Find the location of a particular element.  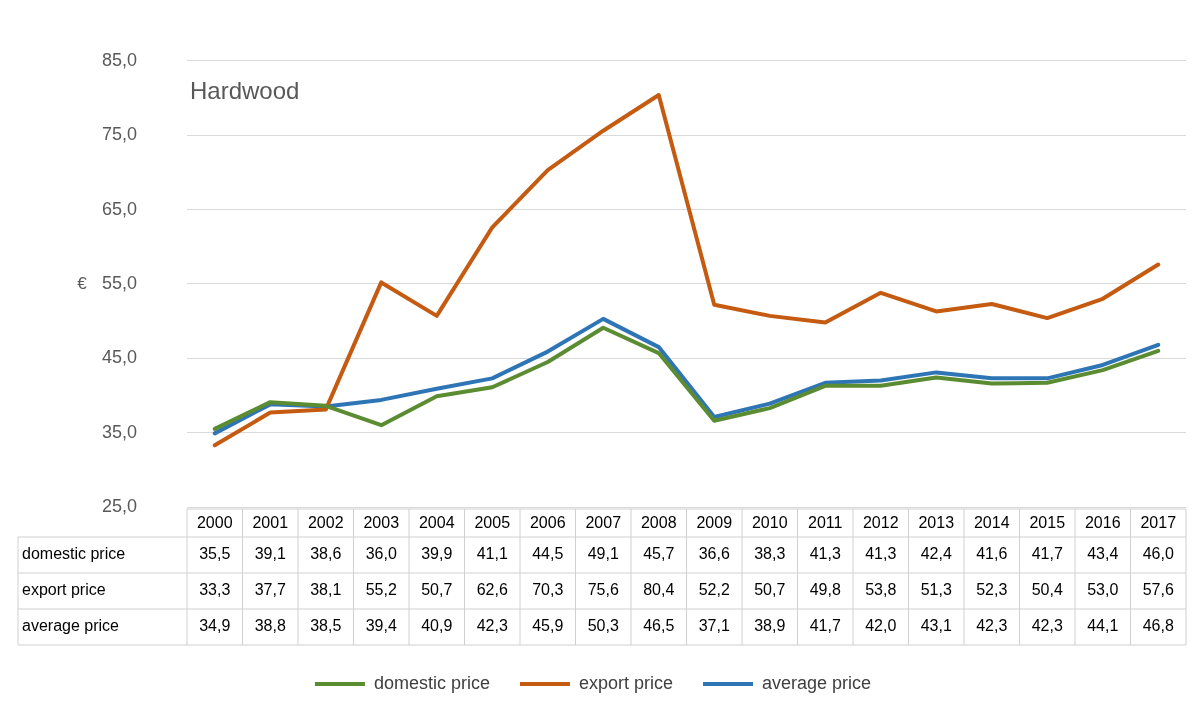

x-tick-label: 2013 is located at coordinates (936, 523).